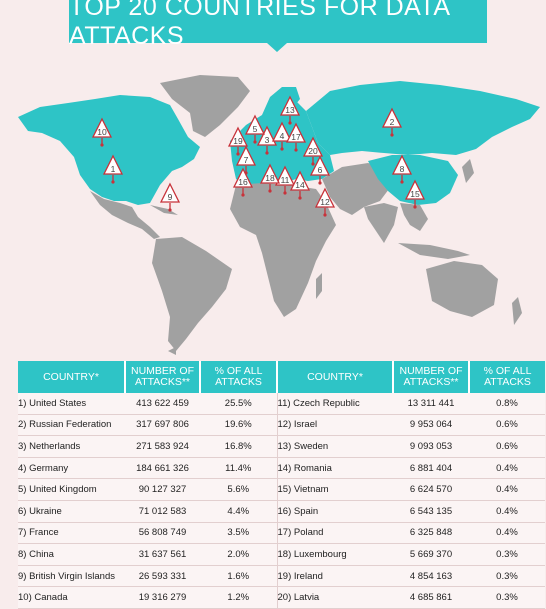  Describe the element at coordinates (239, 533) in the screenshot. I see `percent-cell: 3.5%` at that location.